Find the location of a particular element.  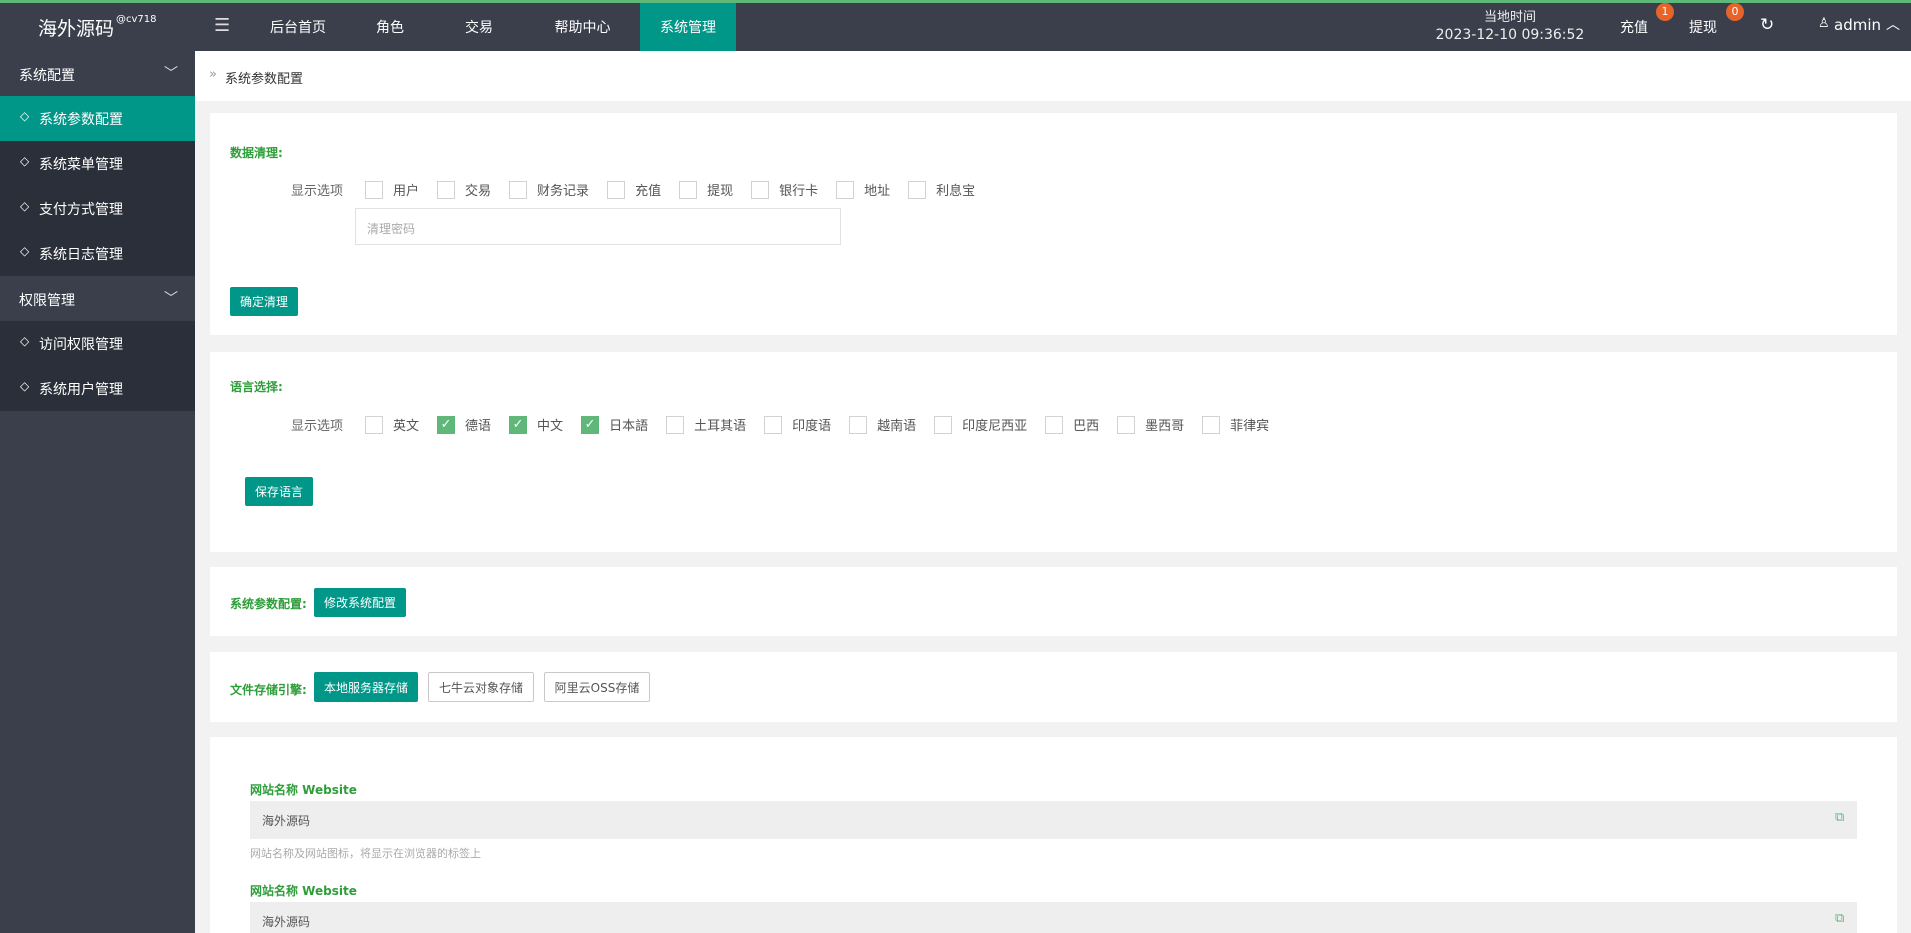

breadcrumb: 系统参数配置 is located at coordinates (264, 79).